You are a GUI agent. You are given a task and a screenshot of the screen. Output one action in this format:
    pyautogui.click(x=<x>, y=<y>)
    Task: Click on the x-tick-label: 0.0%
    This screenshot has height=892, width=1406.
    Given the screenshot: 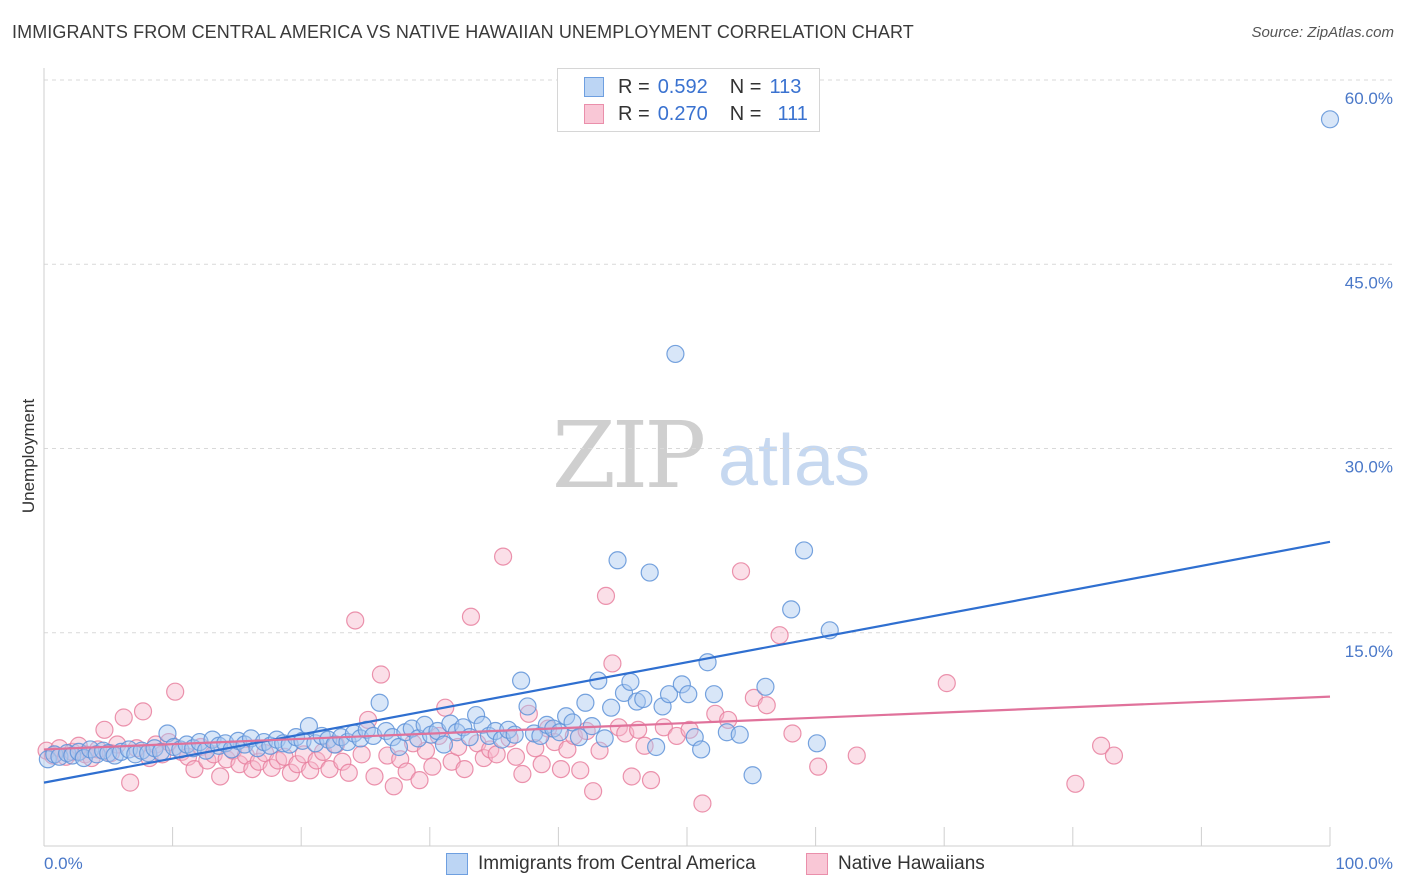 What is the action you would take?
    pyautogui.click(x=63, y=863)
    